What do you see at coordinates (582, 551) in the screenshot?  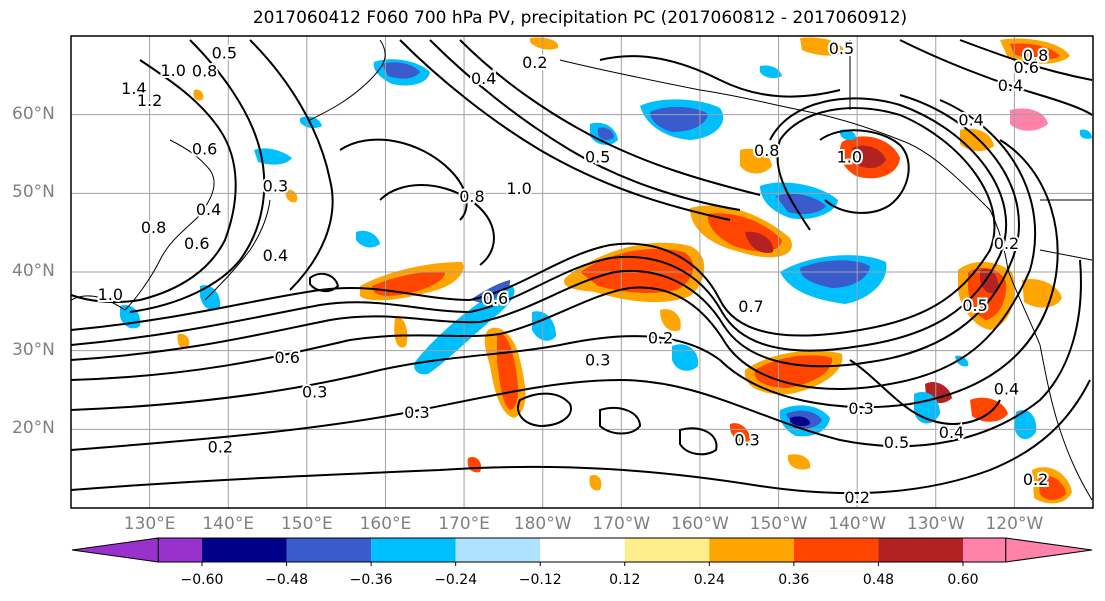 I see `colorbar` at bounding box center [582, 551].